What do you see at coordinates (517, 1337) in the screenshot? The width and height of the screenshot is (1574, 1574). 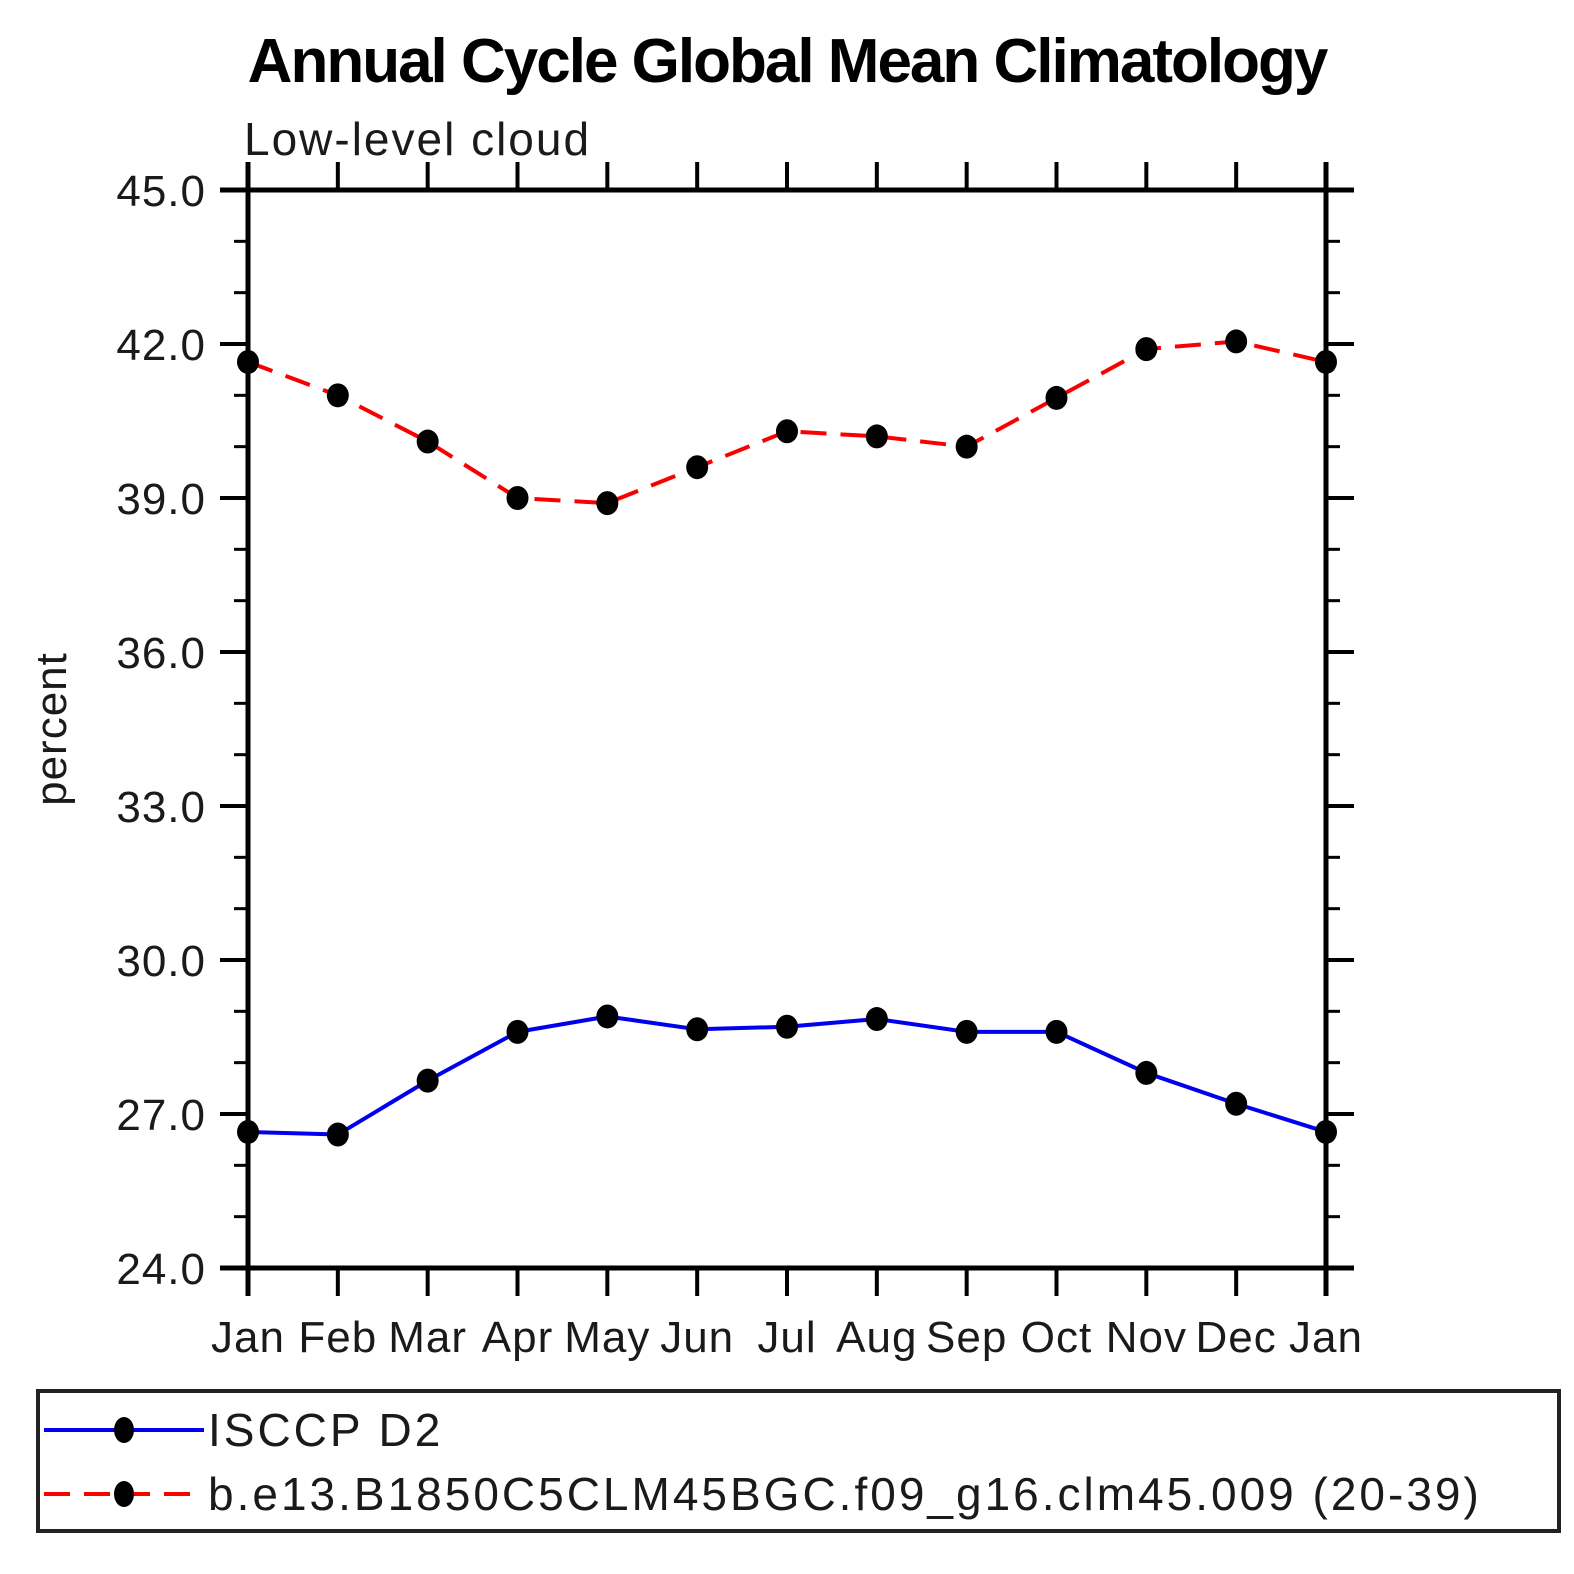 I see `x-tick-label: Apr` at bounding box center [517, 1337].